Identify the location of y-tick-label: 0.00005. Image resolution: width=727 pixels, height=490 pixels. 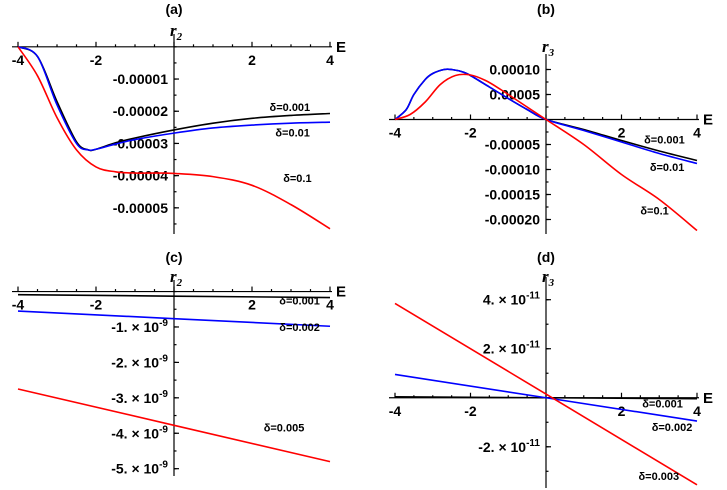
(514, 95).